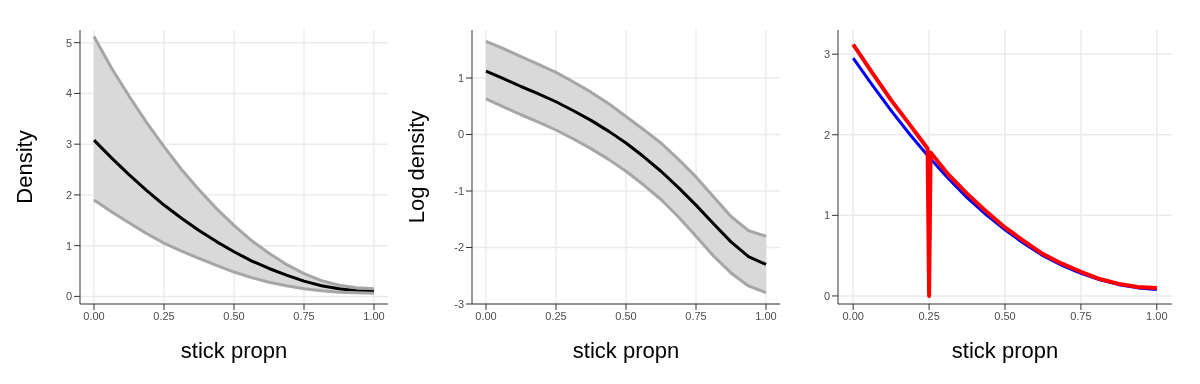  I want to click on y-tick-label: -1, so click(459, 190).